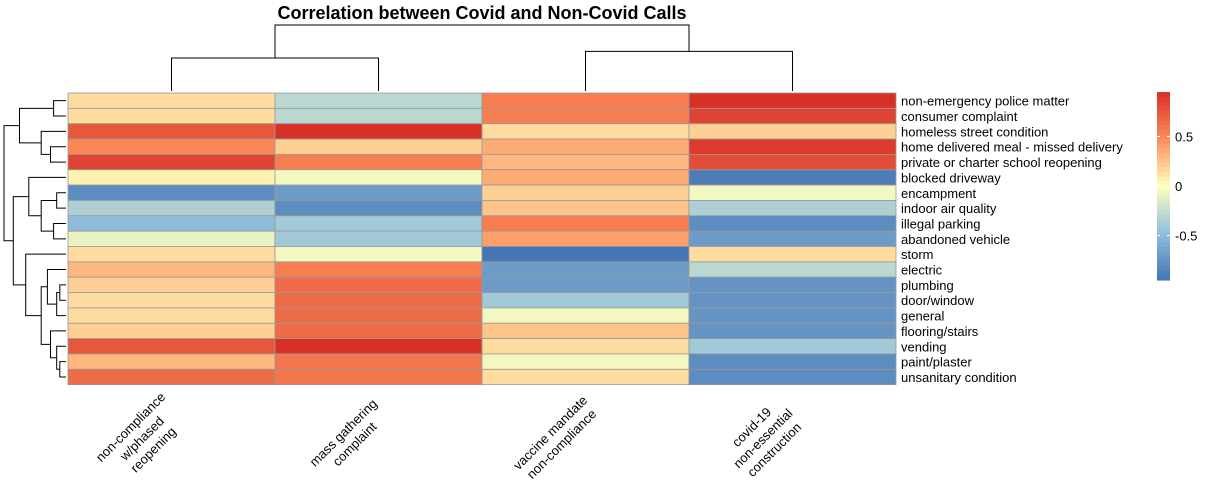  Describe the element at coordinates (1012, 147) in the screenshot. I see `row-label: home delivered meal - missed delivery` at that location.